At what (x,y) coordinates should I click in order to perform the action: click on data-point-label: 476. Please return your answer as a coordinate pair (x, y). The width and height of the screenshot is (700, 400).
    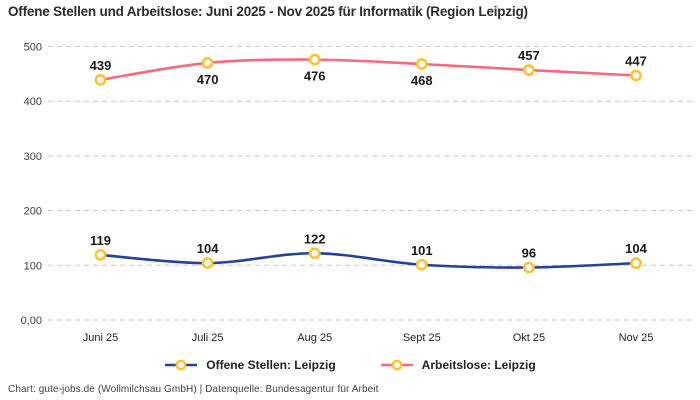
    Looking at the image, I should click on (315, 76).